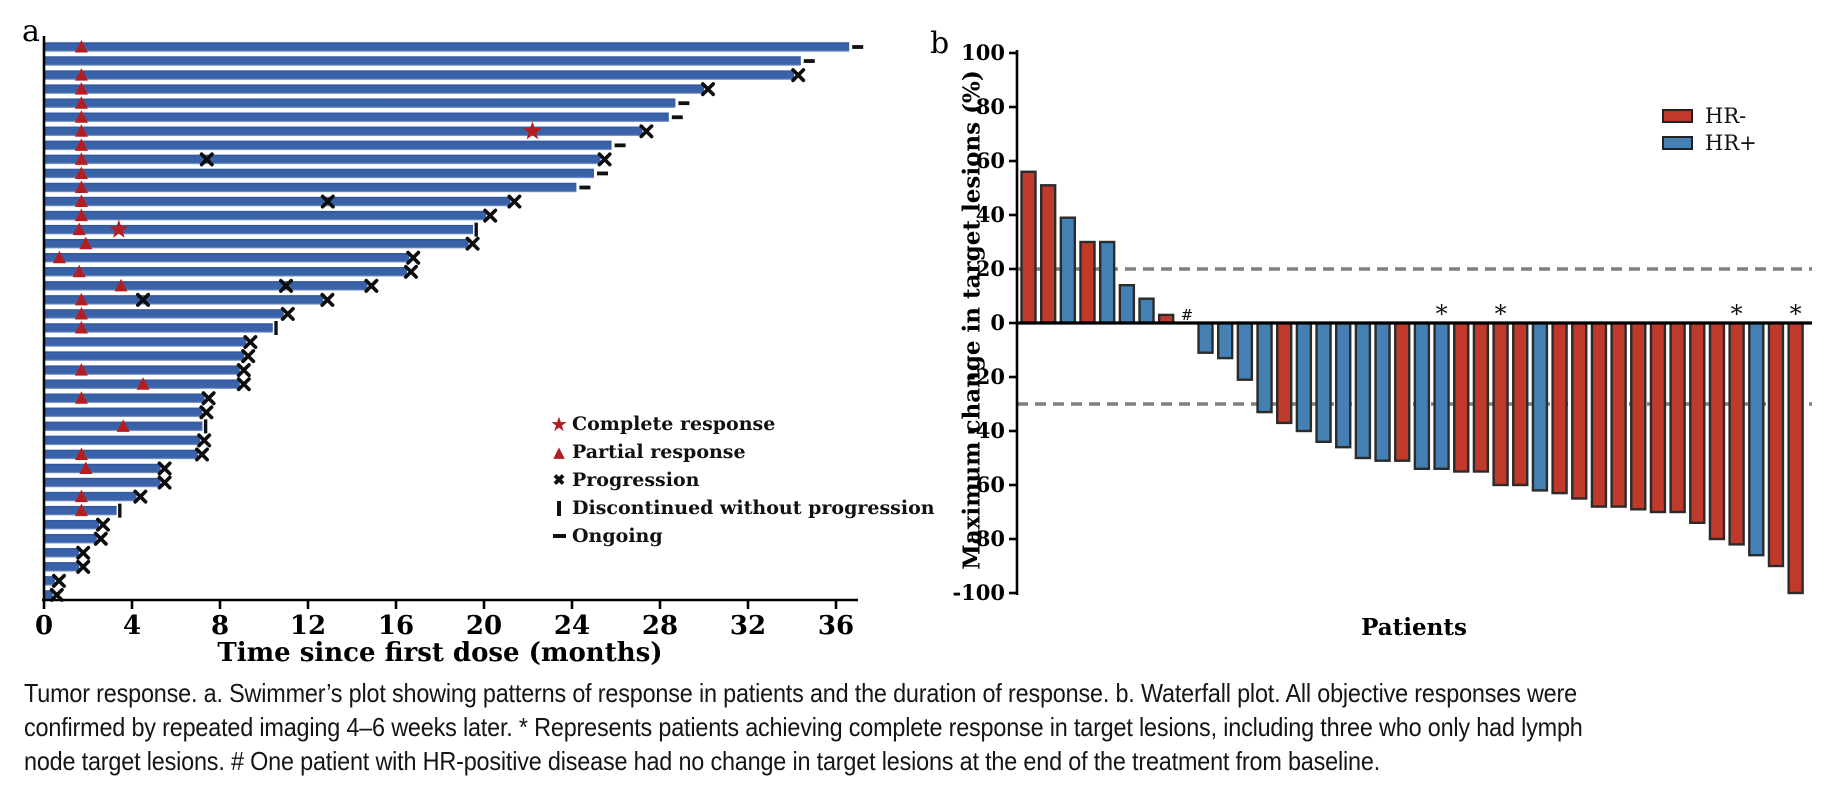  What do you see at coordinates (572, 626) in the screenshot?
I see `x-axis-tick-label: 24` at bounding box center [572, 626].